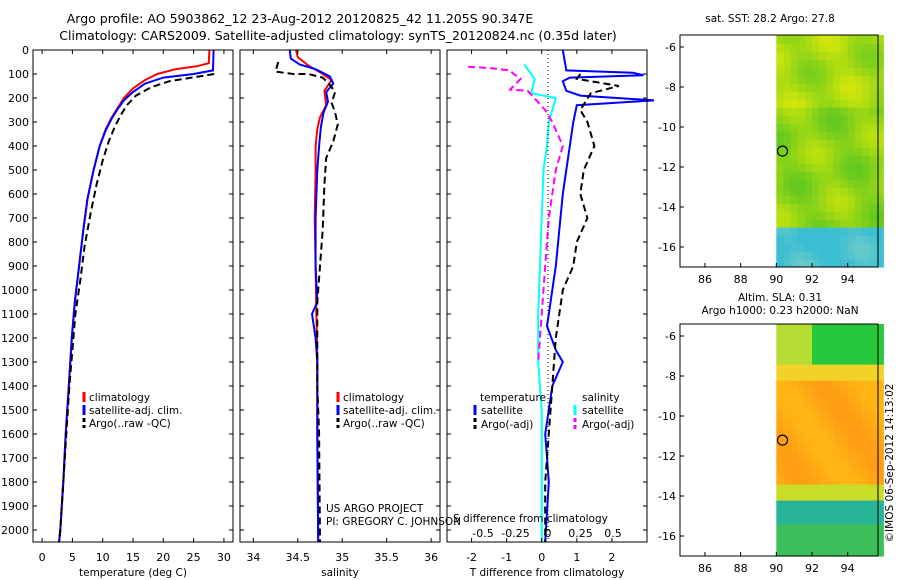 This screenshot has width=900, height=580. Describe the element at coordinates (340, 573) in the screenshot. I see `salinity-x-label: salinity` at that location.